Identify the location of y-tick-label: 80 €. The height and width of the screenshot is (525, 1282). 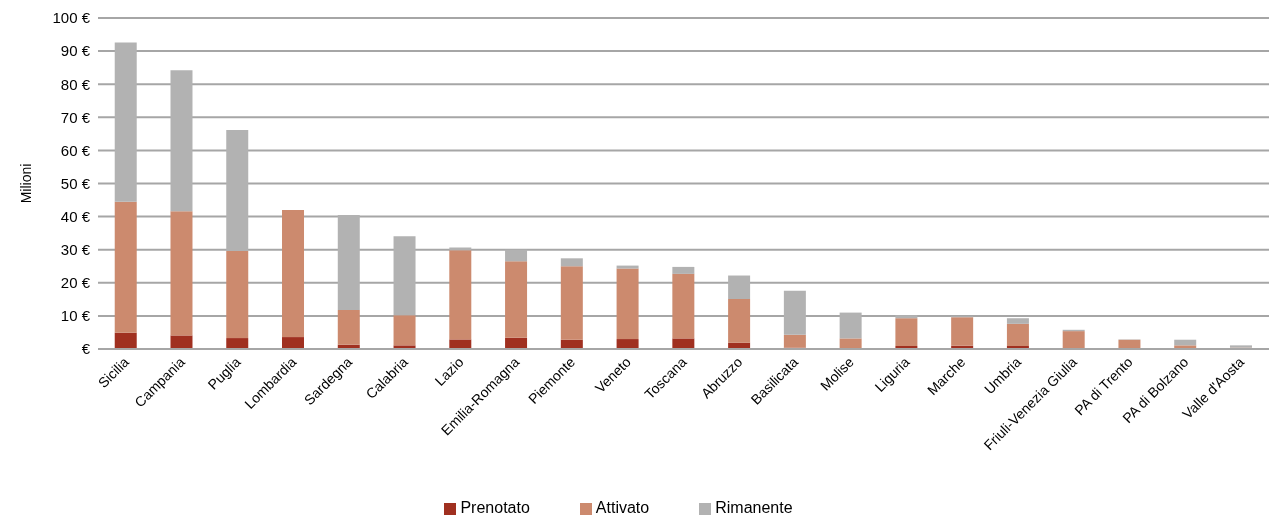
(75, 84).